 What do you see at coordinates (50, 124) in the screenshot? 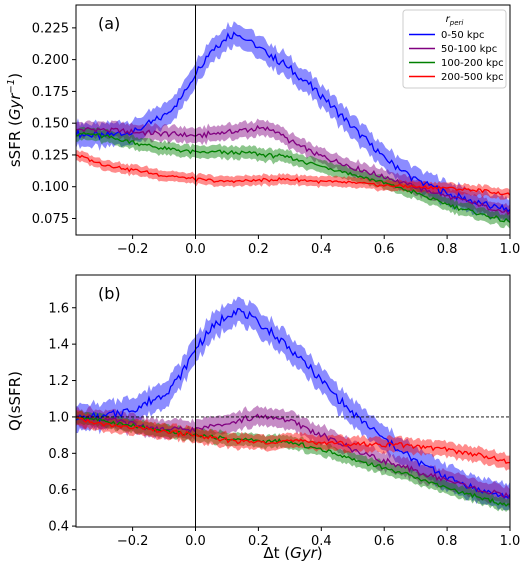
I see `y-tick-label: 0.150` at bounding box center [50, 124].